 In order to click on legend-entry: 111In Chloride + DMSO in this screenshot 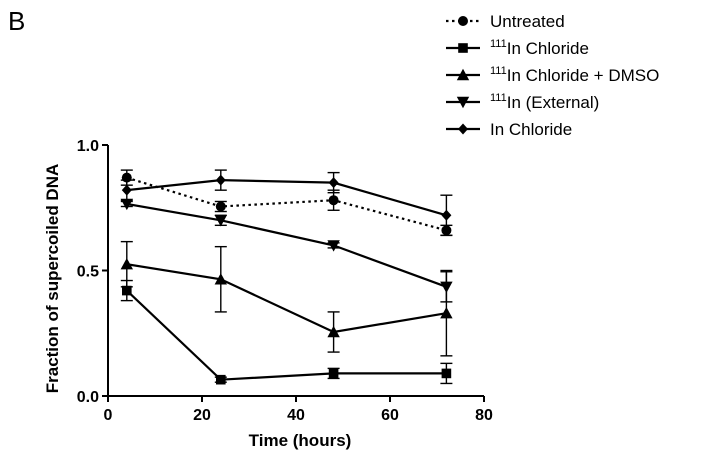, I will do `click(552, 75)`.